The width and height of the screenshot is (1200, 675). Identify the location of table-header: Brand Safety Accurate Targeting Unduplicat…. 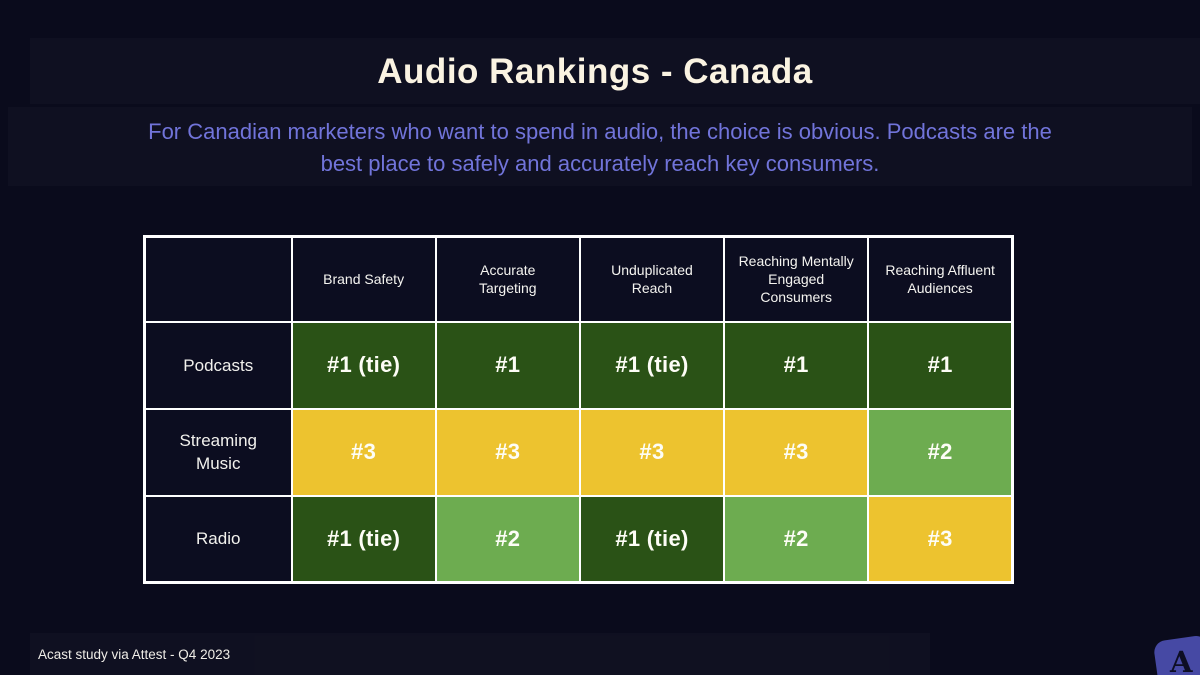
(578, 279).